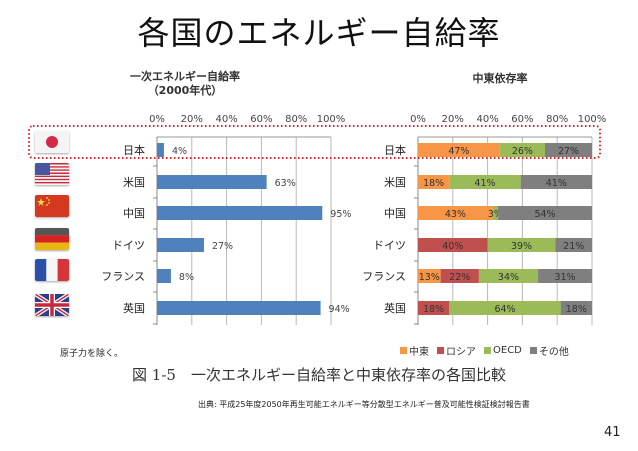 The height and width of the screenshot is (451, 638). Describe the element at coordinates (192, 119) in the screenshot. I see `self-sufficiency-tick-label: 20%` at that location.